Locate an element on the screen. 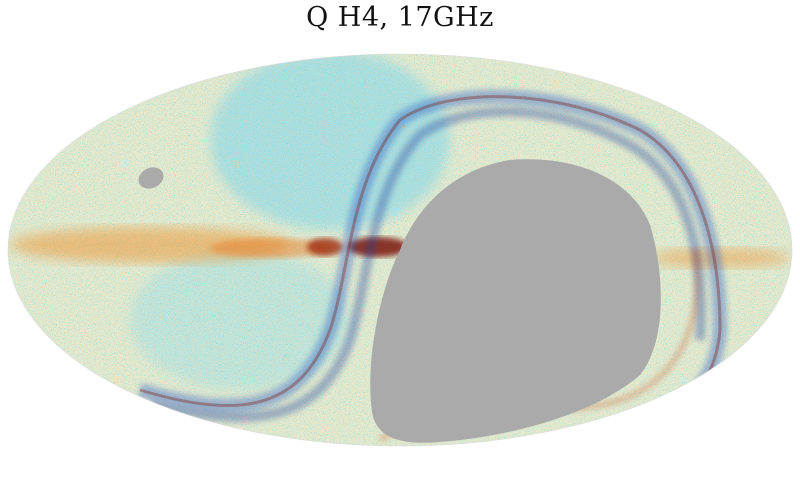  map-title: Q H4, 17GHz is located at coordinates (400, 17).